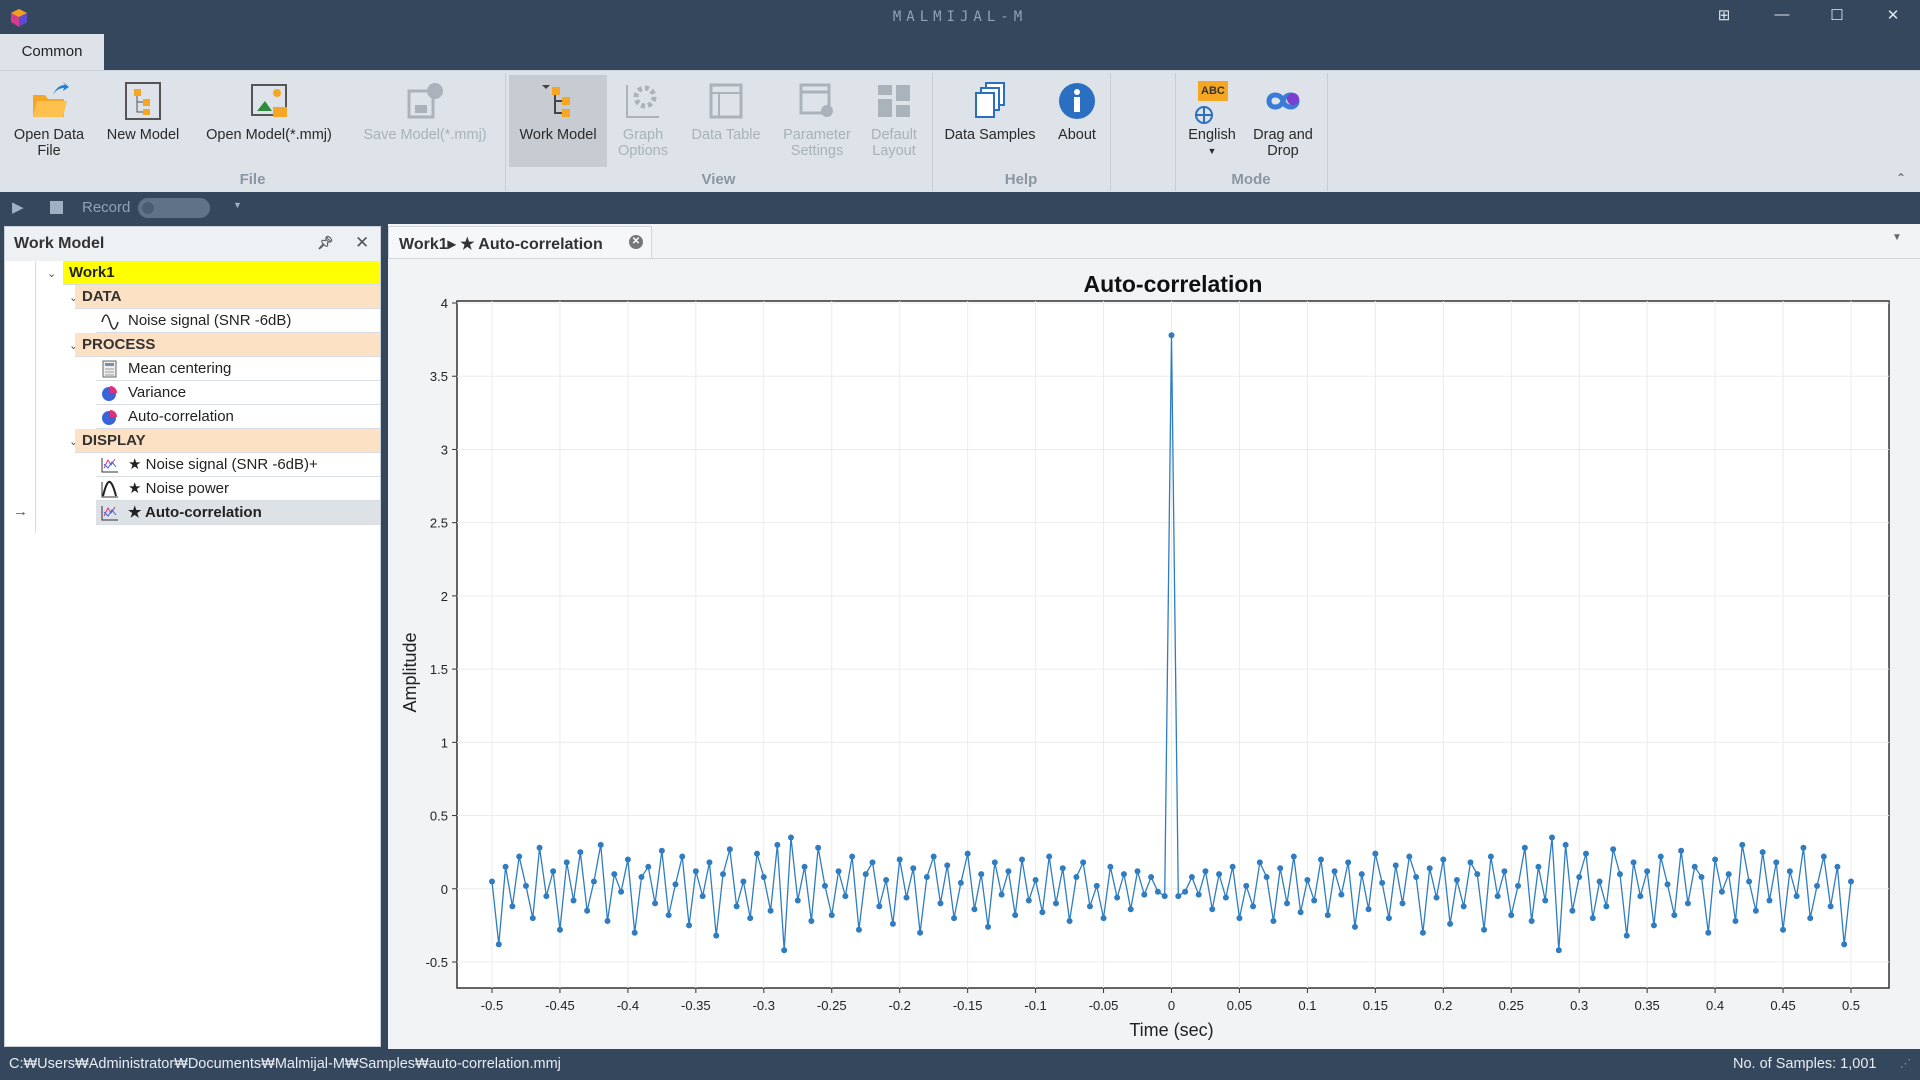 This screenshot has height=1080, width=1920. Describe the element at coordinates (269, 110) in the screenshot. I see `open-model-button: Open Model(*.mmj)` at that location.